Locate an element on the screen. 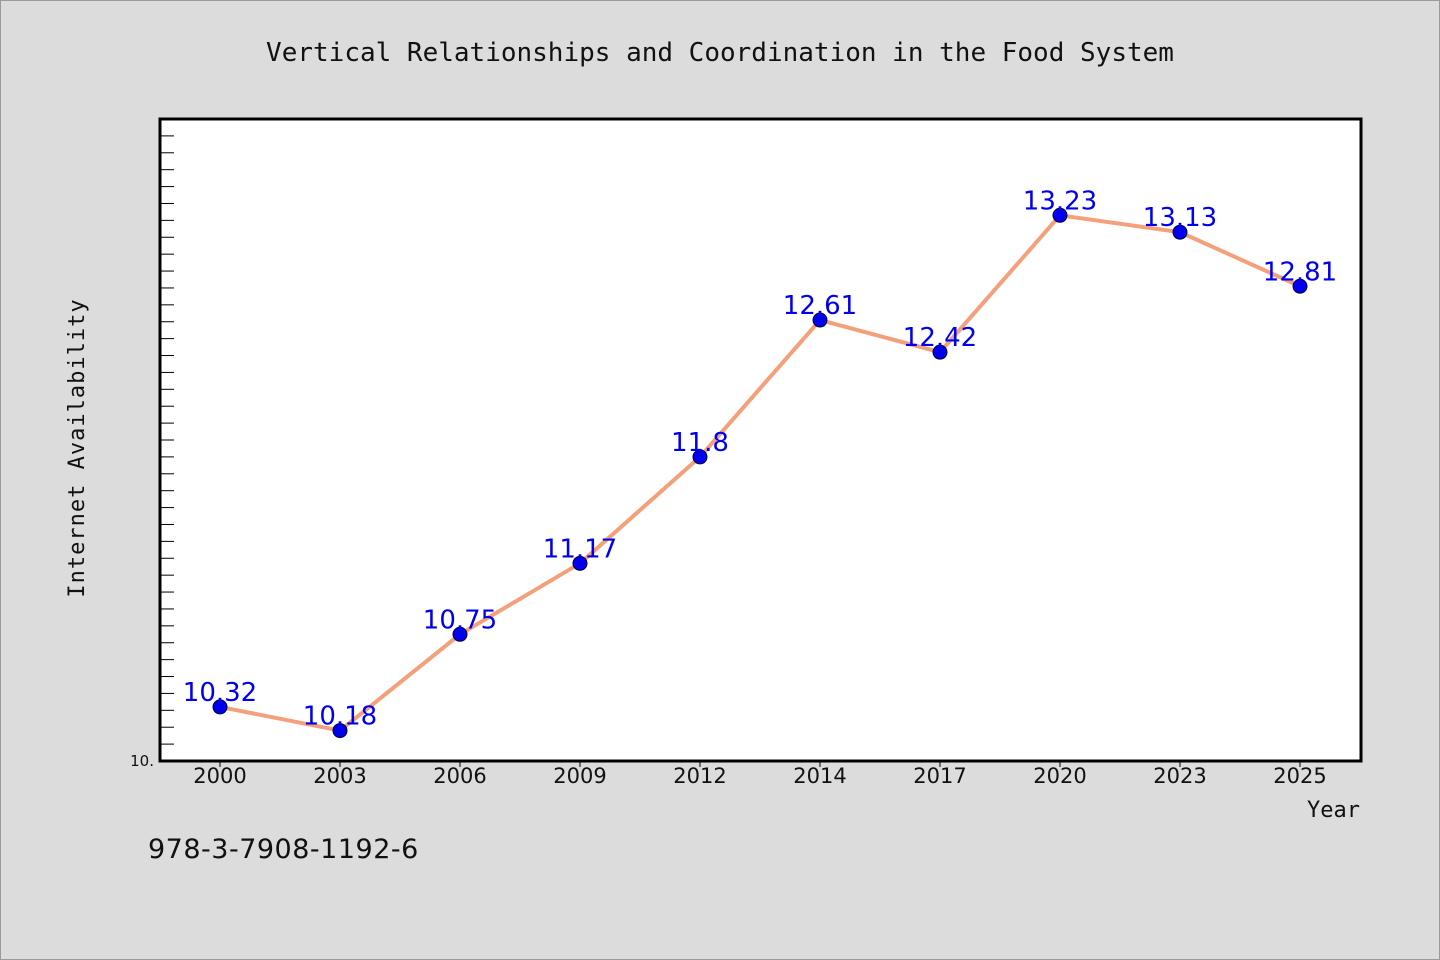 The image size is (1440, 960). x-tick-label: 2012 is located at coordinates (699, 776).